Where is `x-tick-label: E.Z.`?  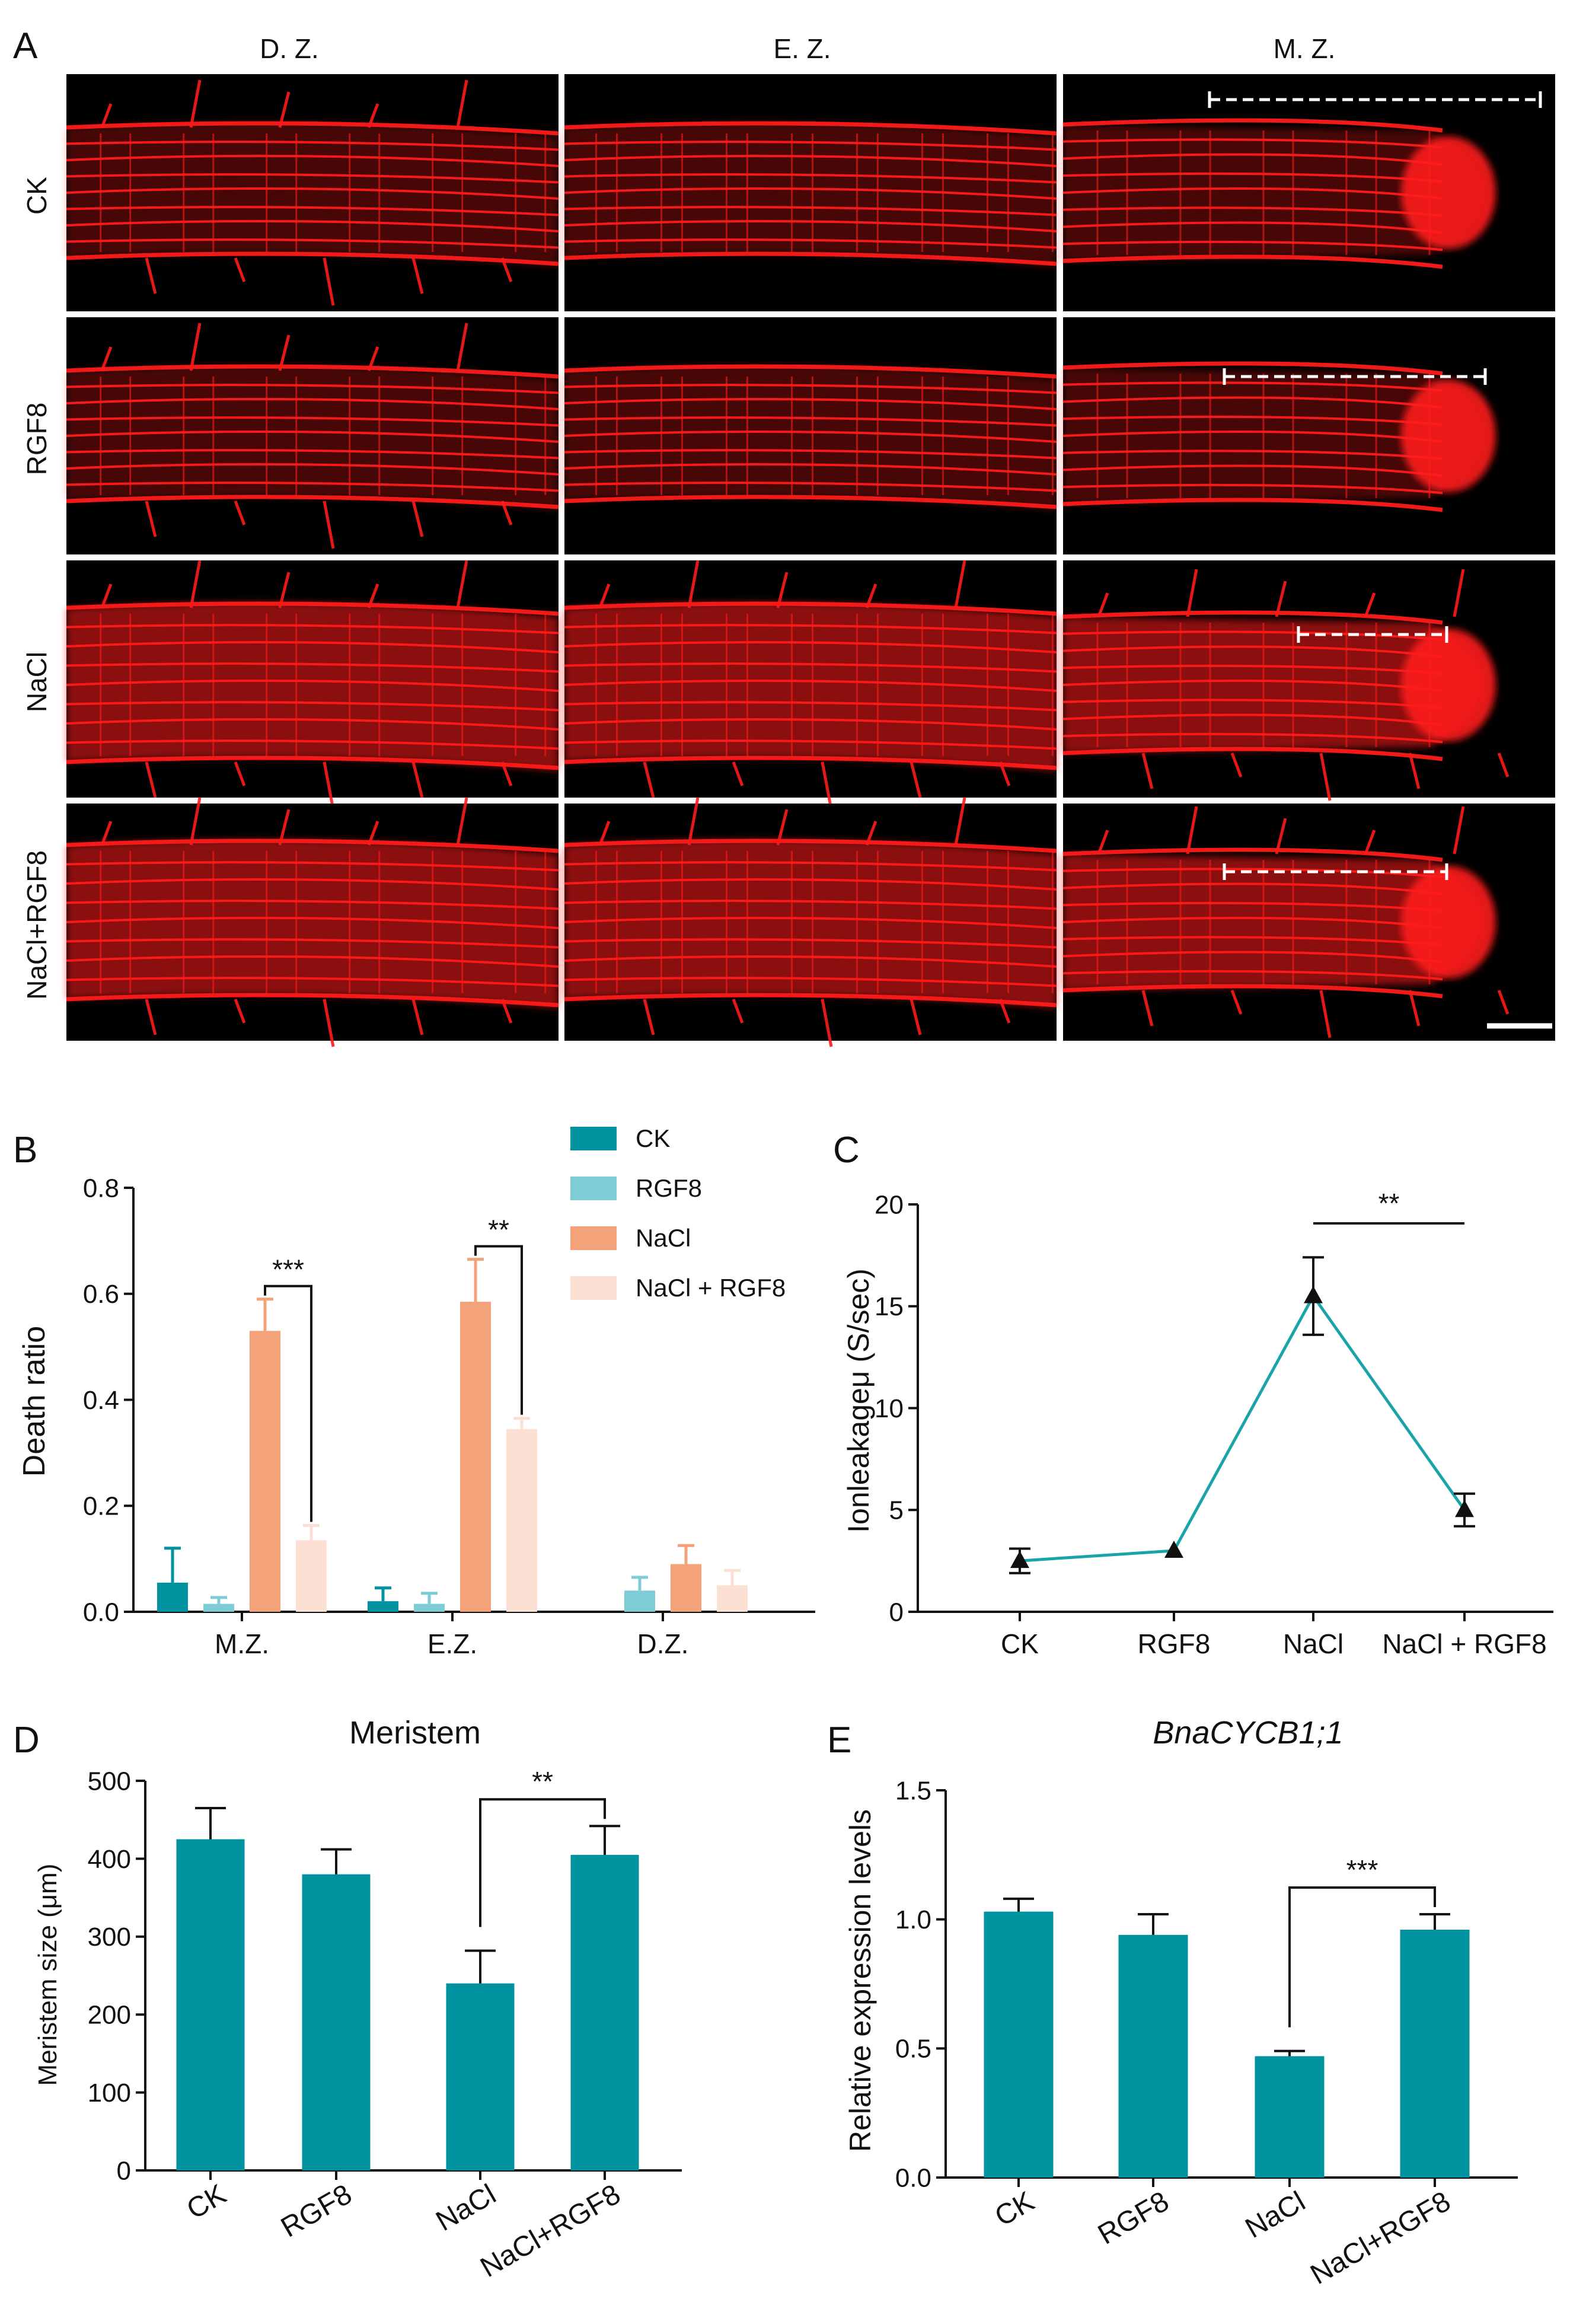
x-tick-label: E.Z. is located at coordinates (452, 1643).